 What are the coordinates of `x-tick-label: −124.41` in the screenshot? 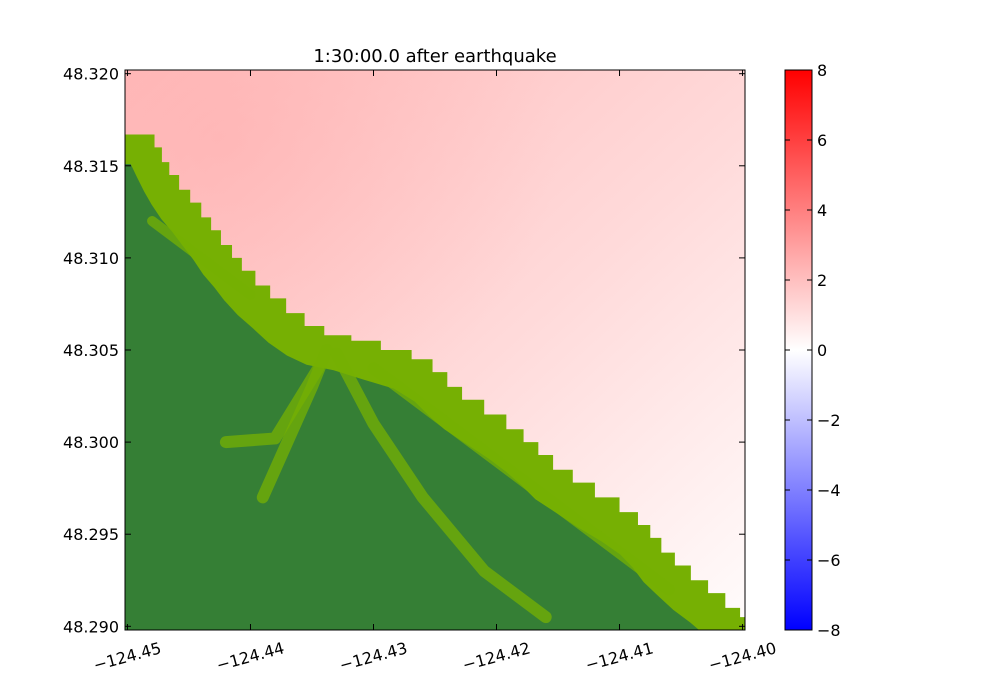 It's located at (619, 656).